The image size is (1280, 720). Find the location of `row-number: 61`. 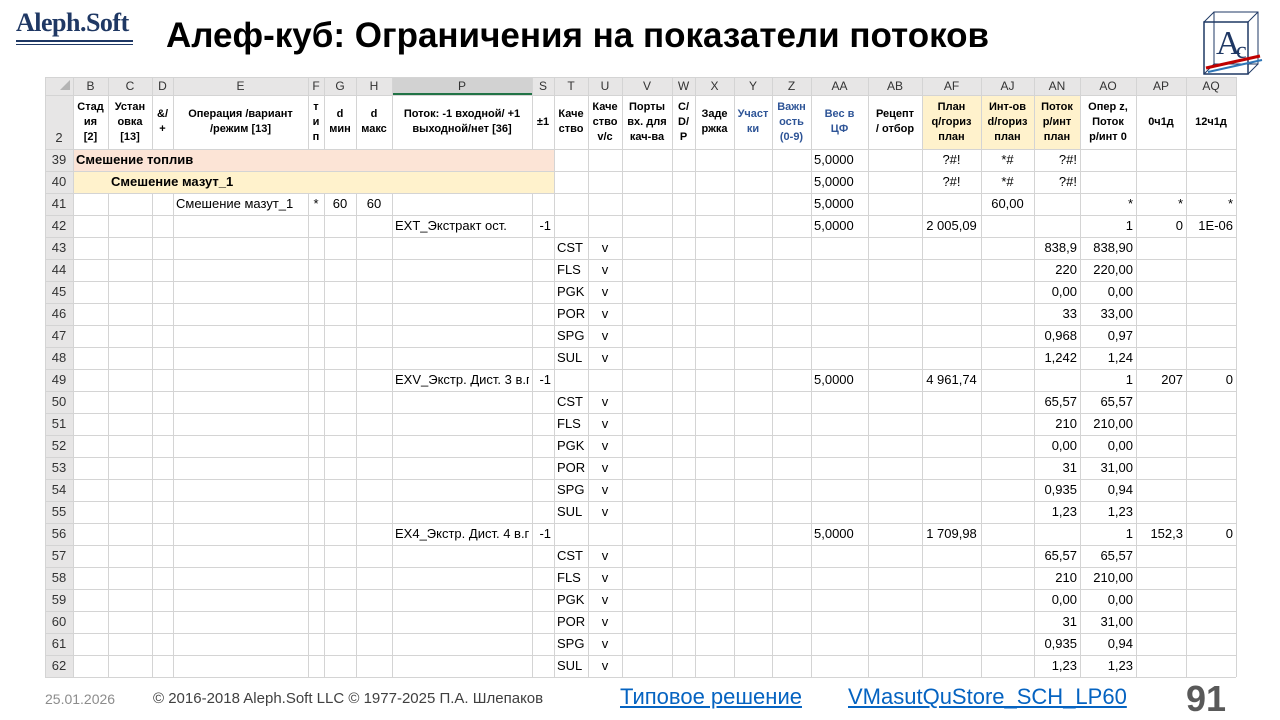

row-number: 61 is located at coordinates (59, 643).